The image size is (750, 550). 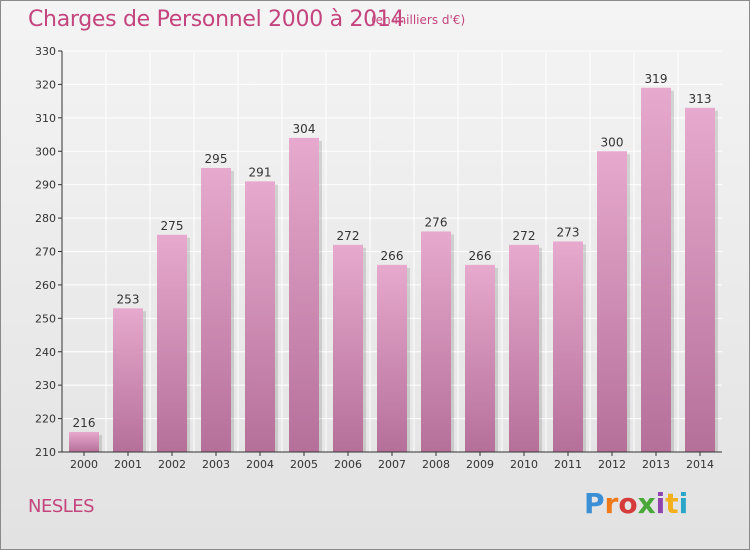 What do you see at coordinates (45, 452) in the screenshot?
I see `y-tick-label: 210` at bounding box center [45, 452].